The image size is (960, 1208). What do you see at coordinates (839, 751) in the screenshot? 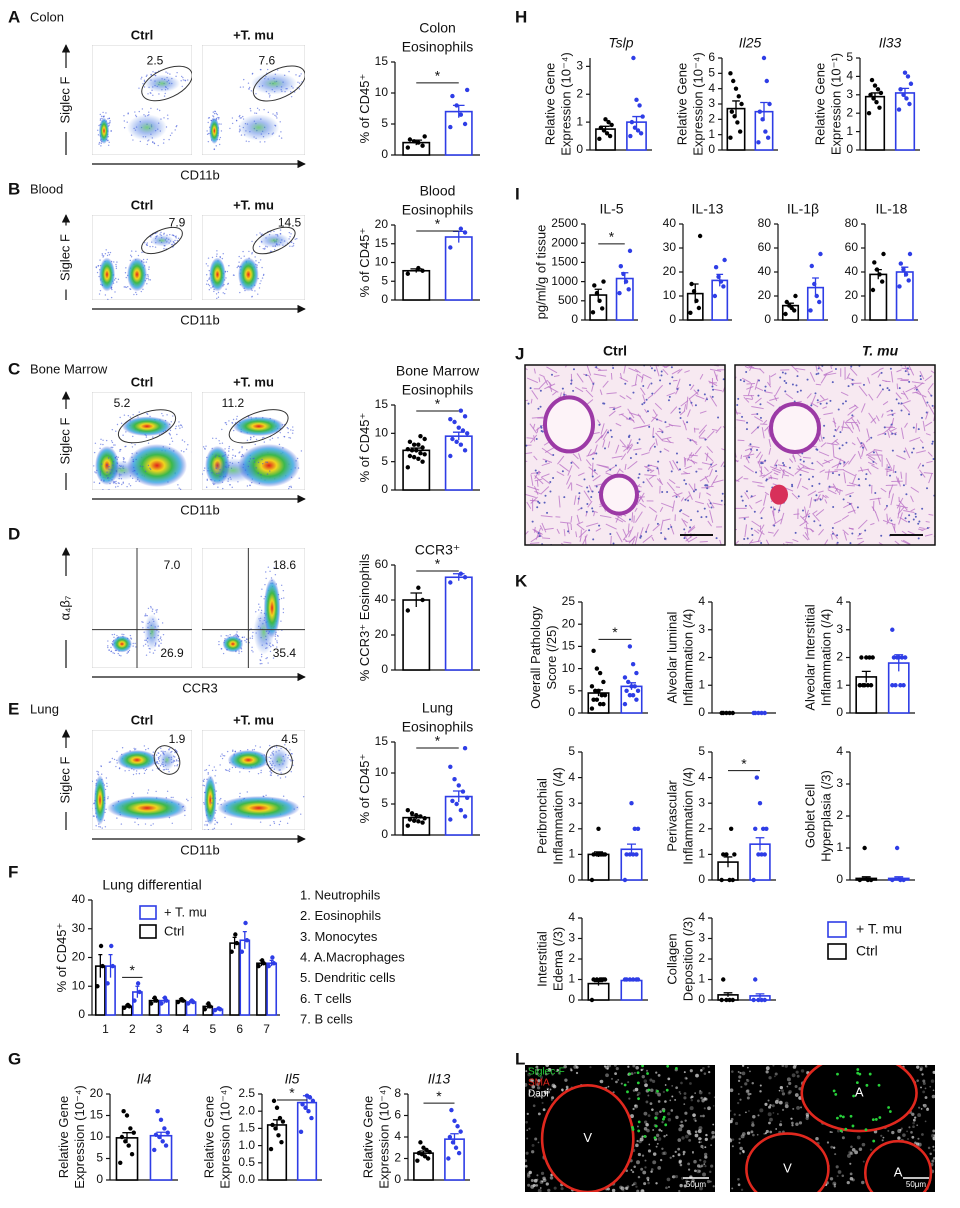
I see `y-tick-label: 4` at bounding box center [839, 751].